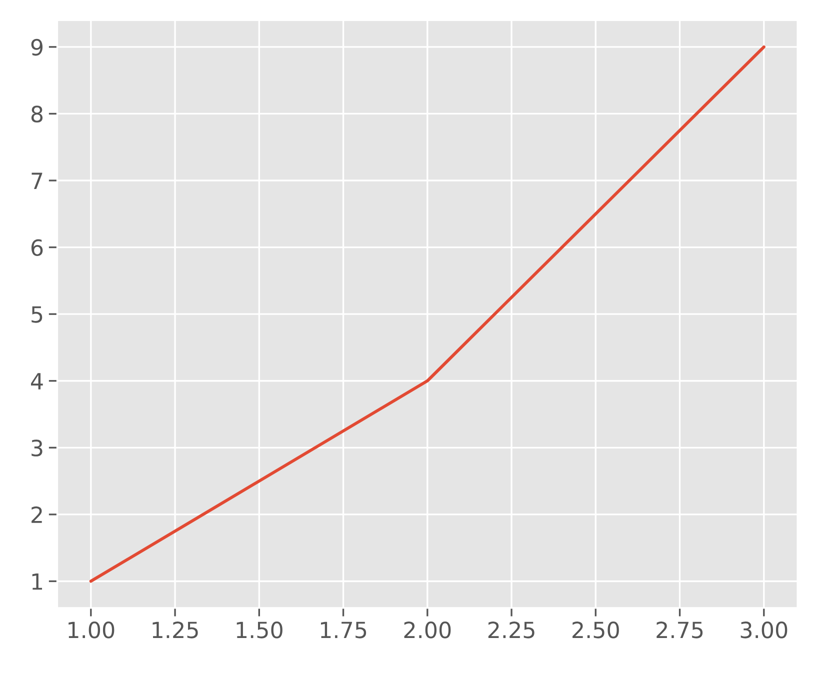 The image size is (818, 674). I want to click on x-tick-label: 2.25, so click(511, 630).